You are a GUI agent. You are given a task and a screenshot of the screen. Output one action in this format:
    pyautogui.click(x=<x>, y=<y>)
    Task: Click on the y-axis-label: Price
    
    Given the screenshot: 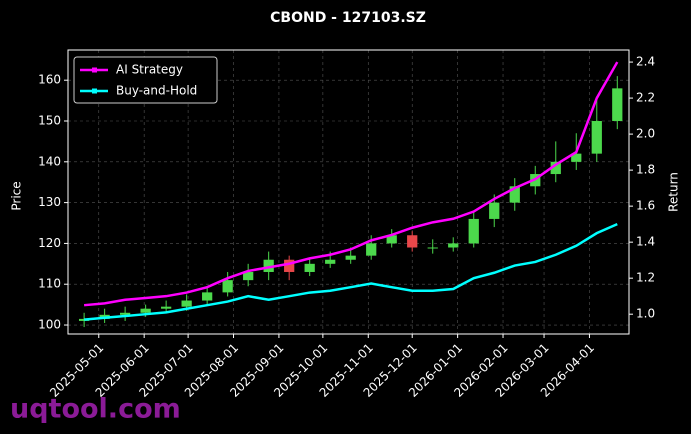 What is the action you would take?
    pyautogui.click(x=17, y=195)
    